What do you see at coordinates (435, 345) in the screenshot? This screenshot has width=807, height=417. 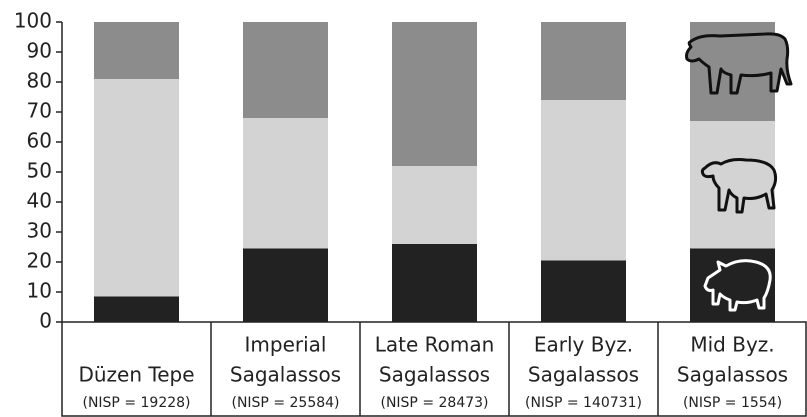 I see `x-category-label: Late Roman` at bounding box center [435, 345].